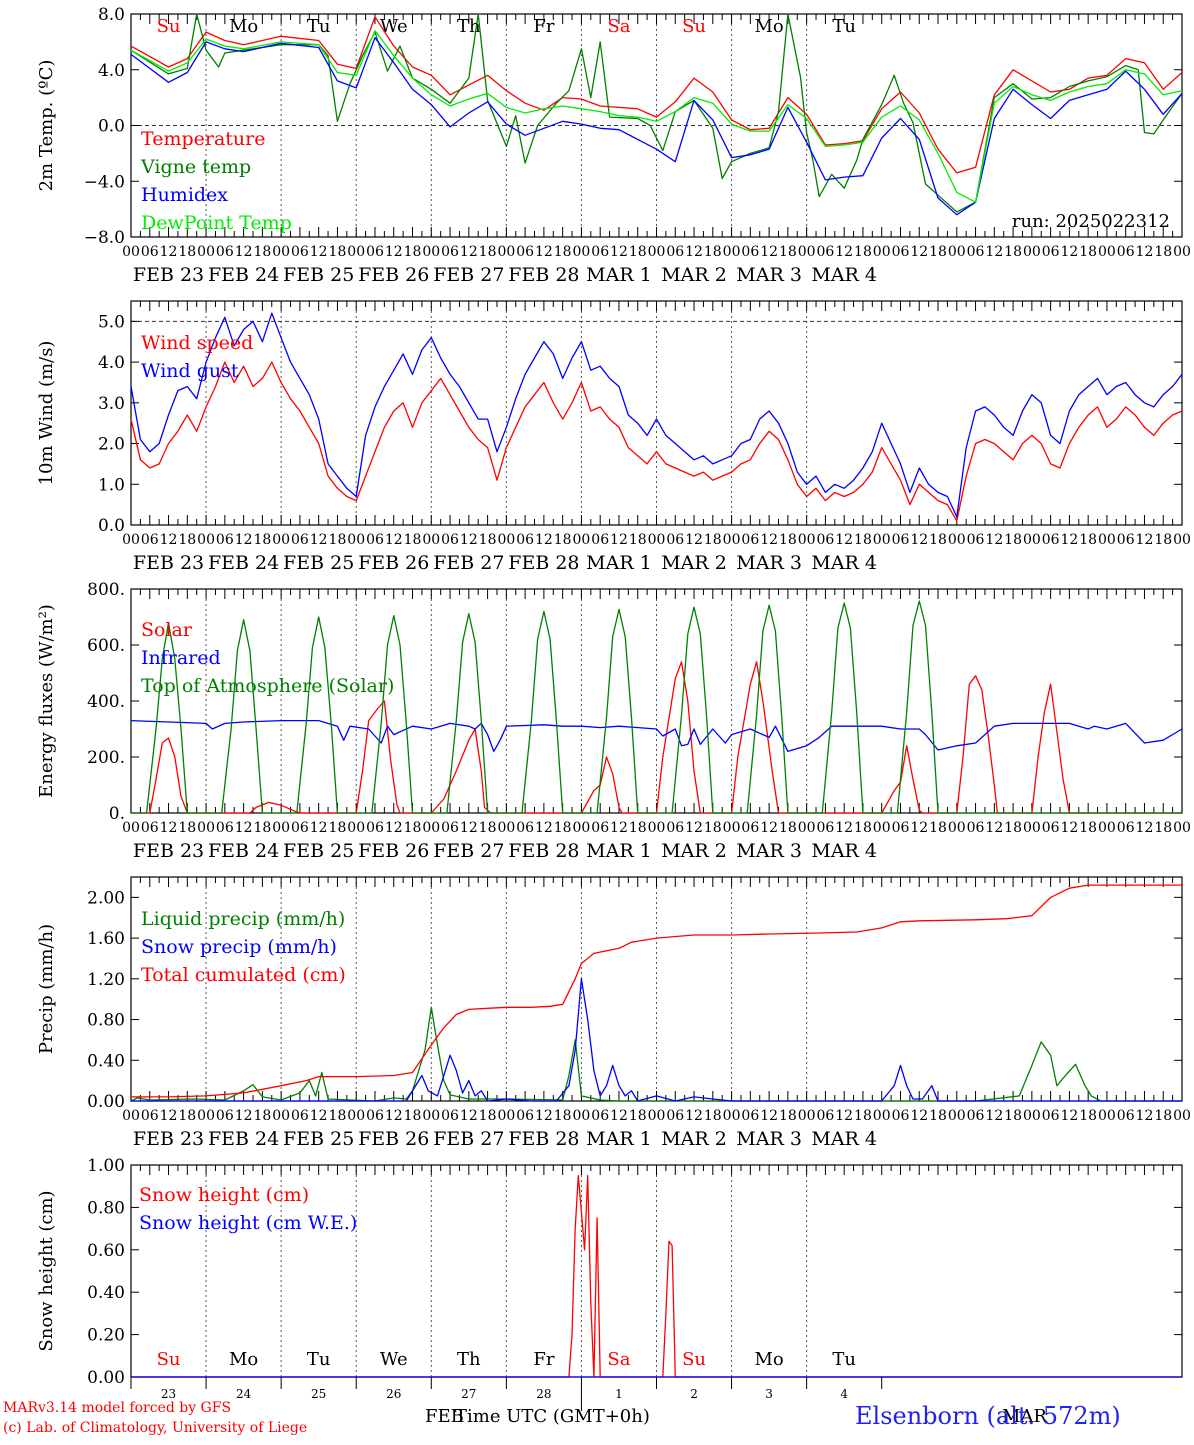 The image size is (1194, 1445). I want to click on y-tick-label: 0.00, so click(106, 1378).